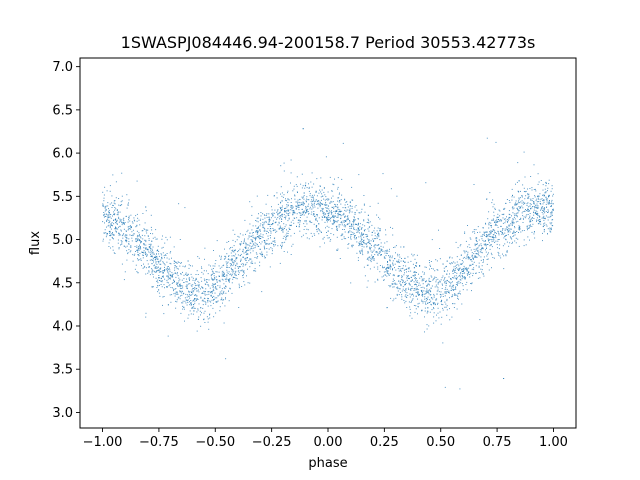 The height and width of the screenshot is (480, 640). What do you see at coordinates (62, 370) in the screenshot?
I see `y-tick-label: 3.5` at bounding box center [62, 370].